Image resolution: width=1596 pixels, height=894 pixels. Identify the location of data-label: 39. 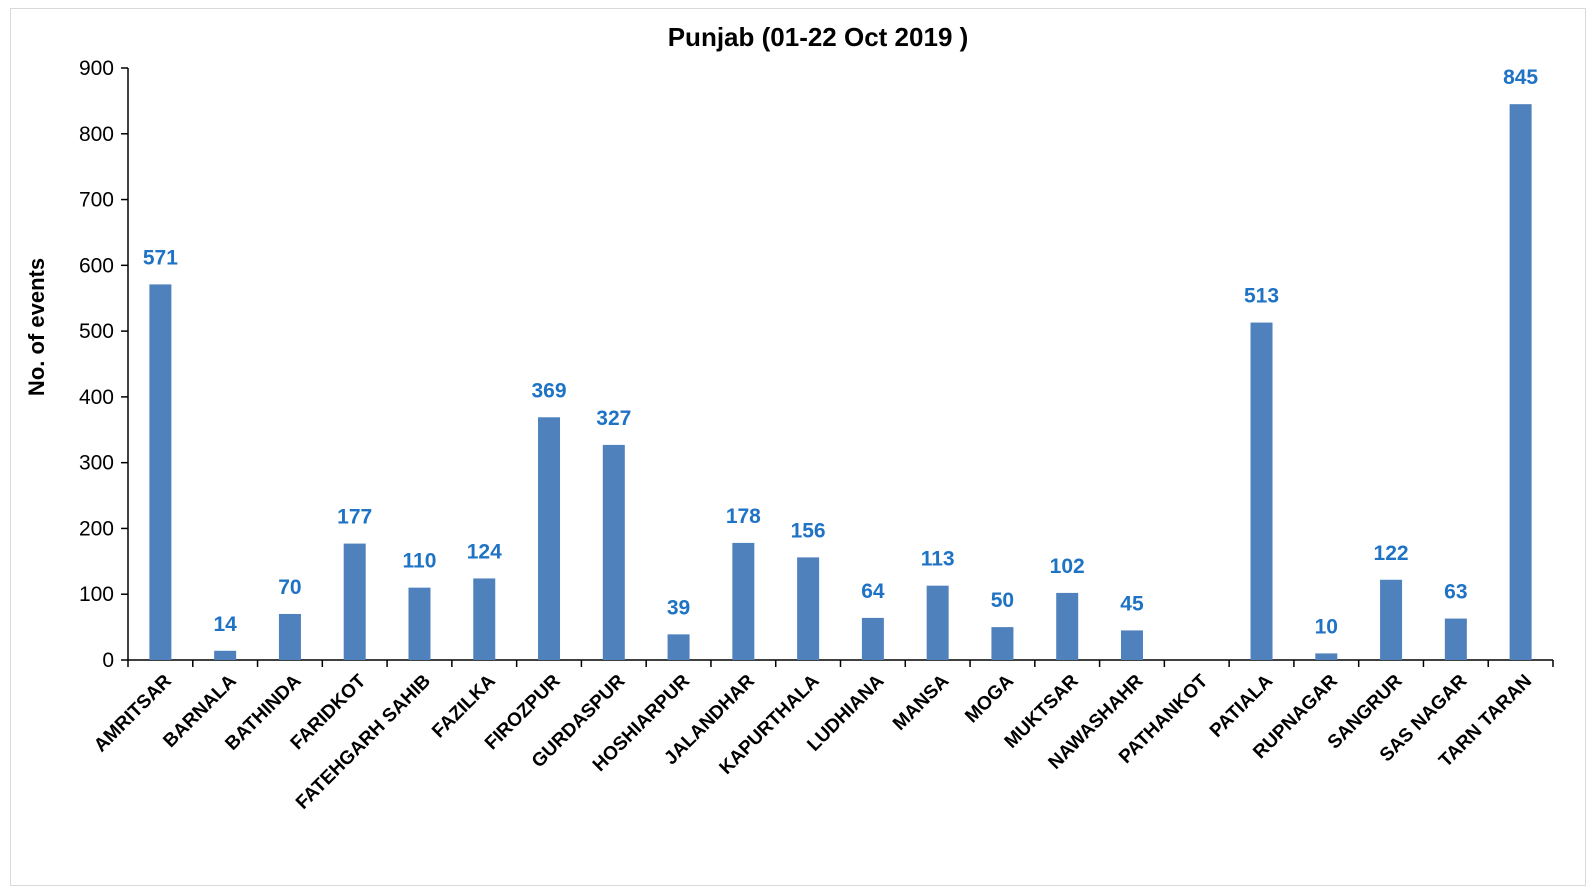
(678, 607).